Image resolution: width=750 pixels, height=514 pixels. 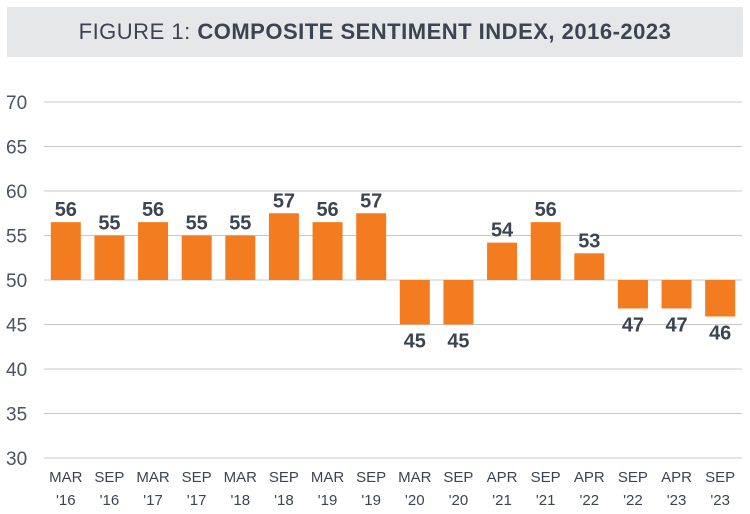 I want to click on y-tick-label: 45, so click(x=16, y=326).